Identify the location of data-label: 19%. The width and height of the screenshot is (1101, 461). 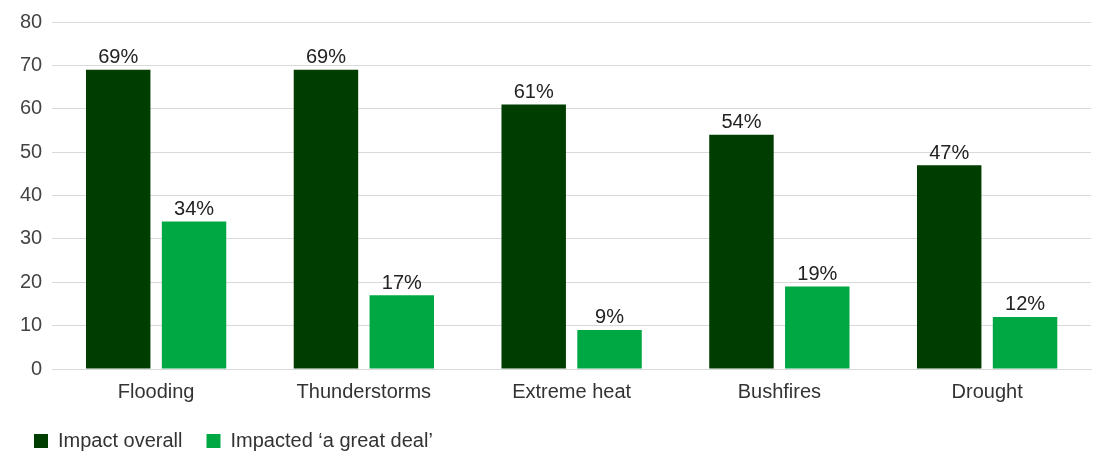
(817, 273).